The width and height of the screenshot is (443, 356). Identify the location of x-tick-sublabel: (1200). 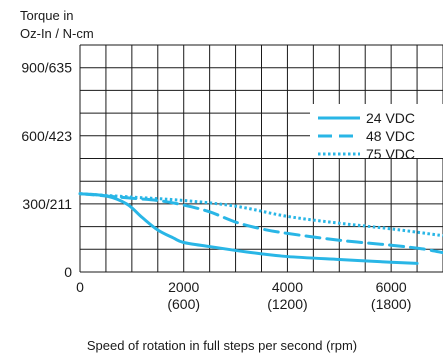
(287, 304).